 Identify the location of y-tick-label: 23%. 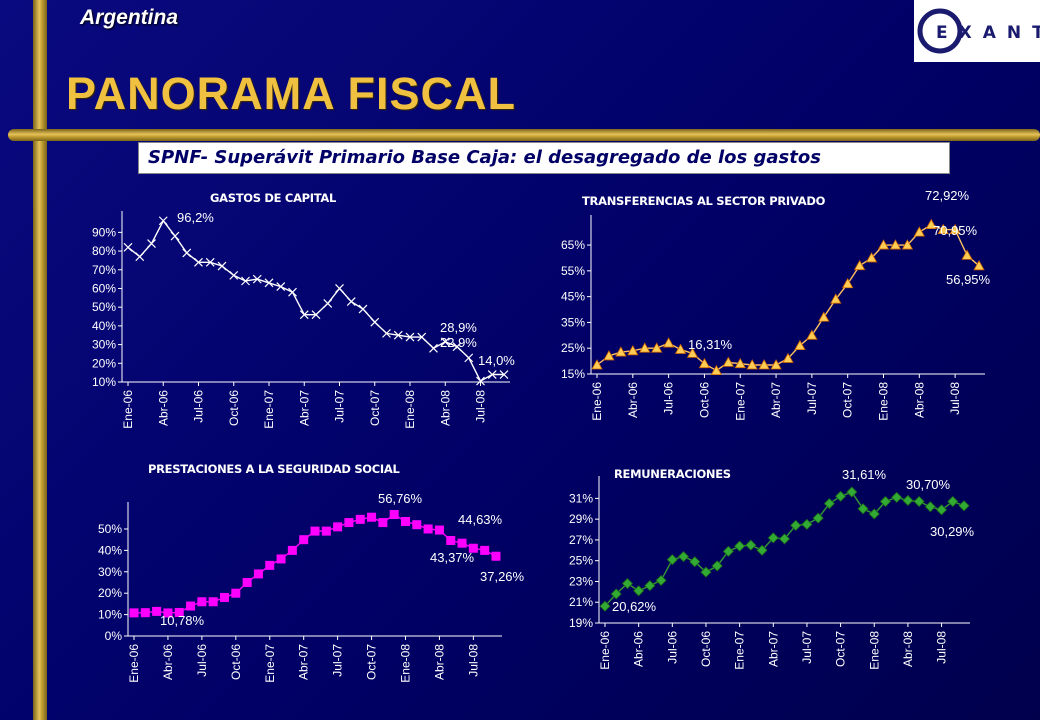
(581, 581).